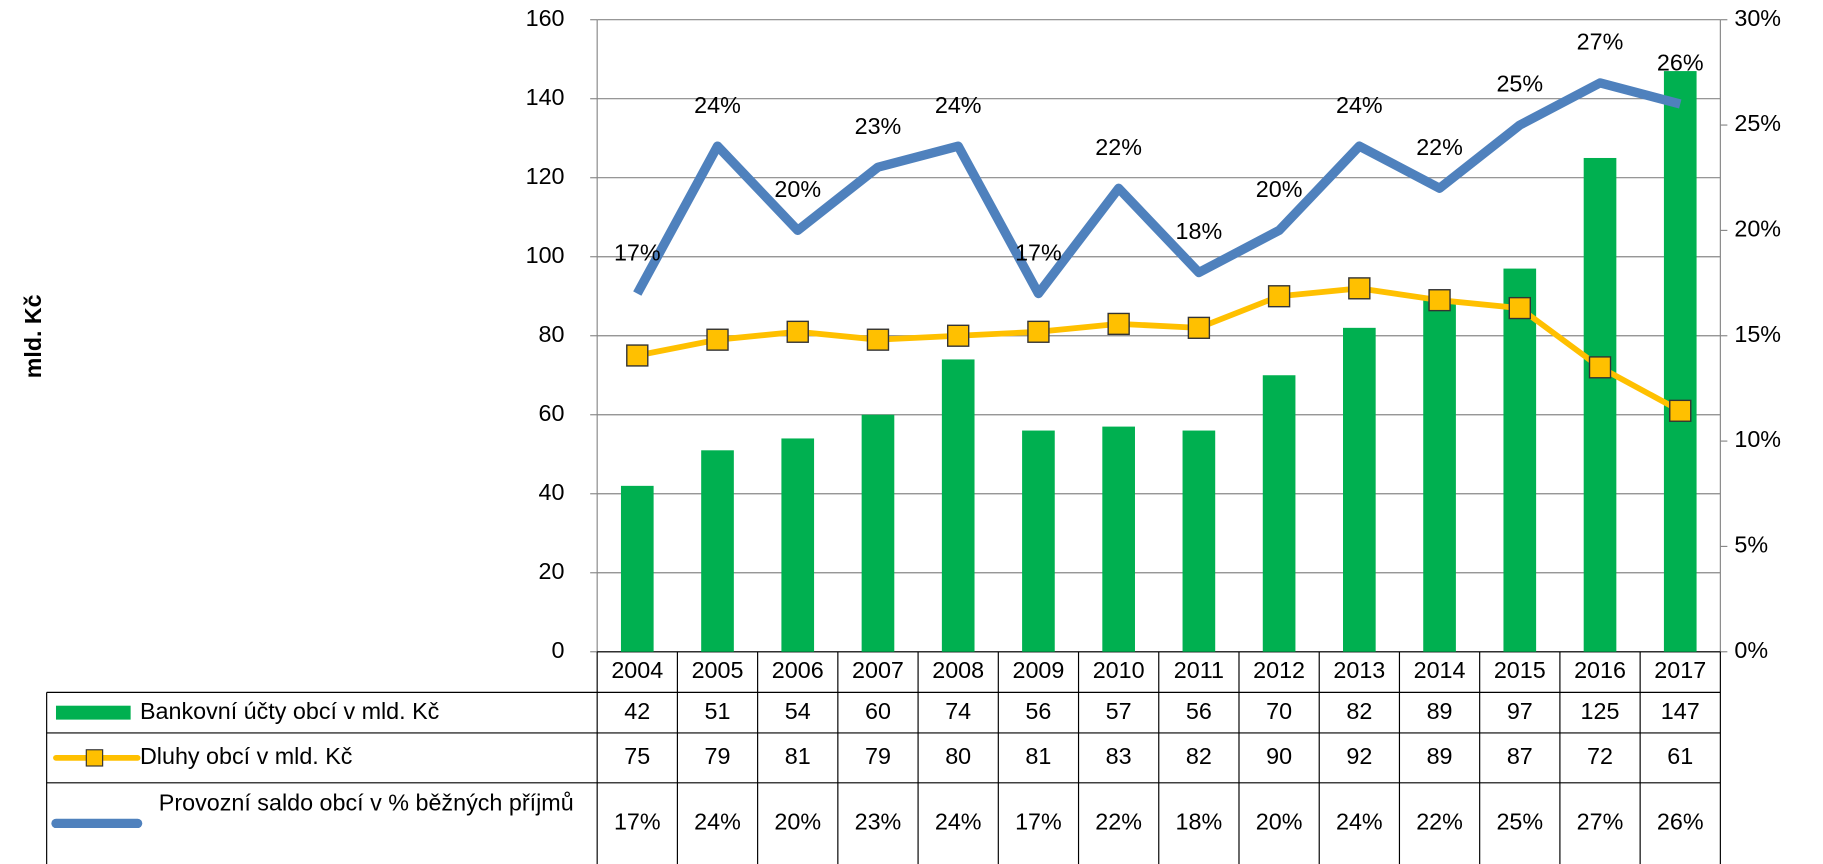 The image size is (1823, 864). I want to click on y2-tick-label: 30%, so click(1757, 18).